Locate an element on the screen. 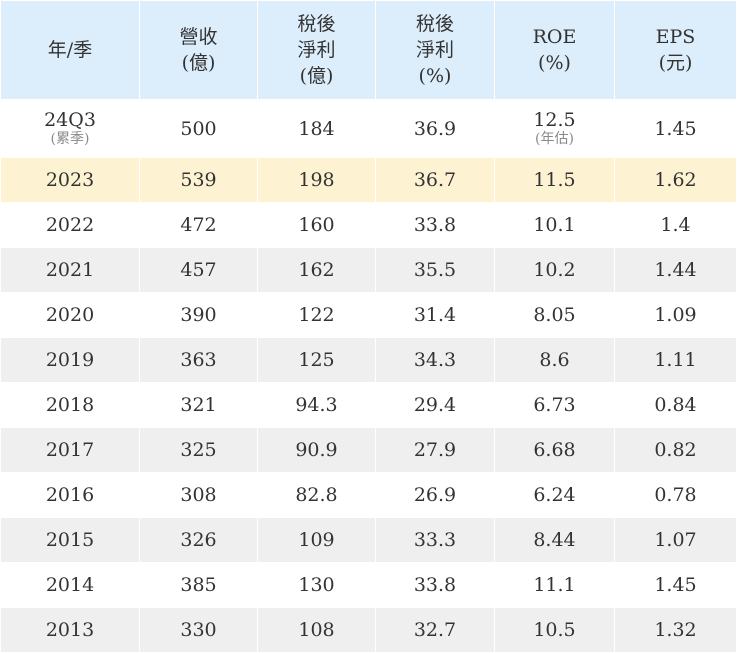 This screenshot has width=740, height=653. cell-revenue: 363 is located at coordinates (198, 360).